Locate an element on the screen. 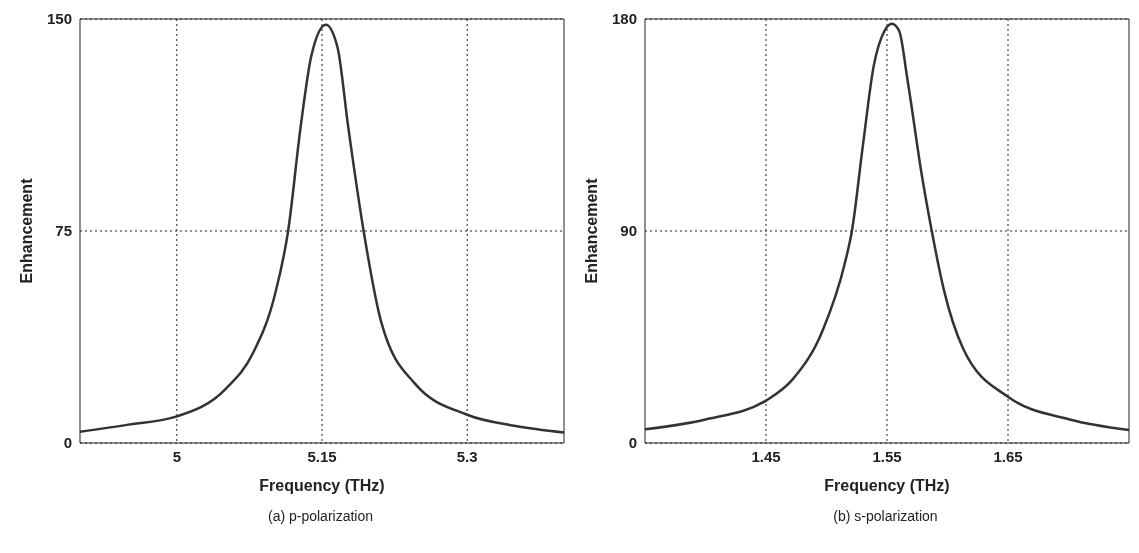 The image size is (1139, 553). x-tick-label: 5 is located at coordinates (176, 456).